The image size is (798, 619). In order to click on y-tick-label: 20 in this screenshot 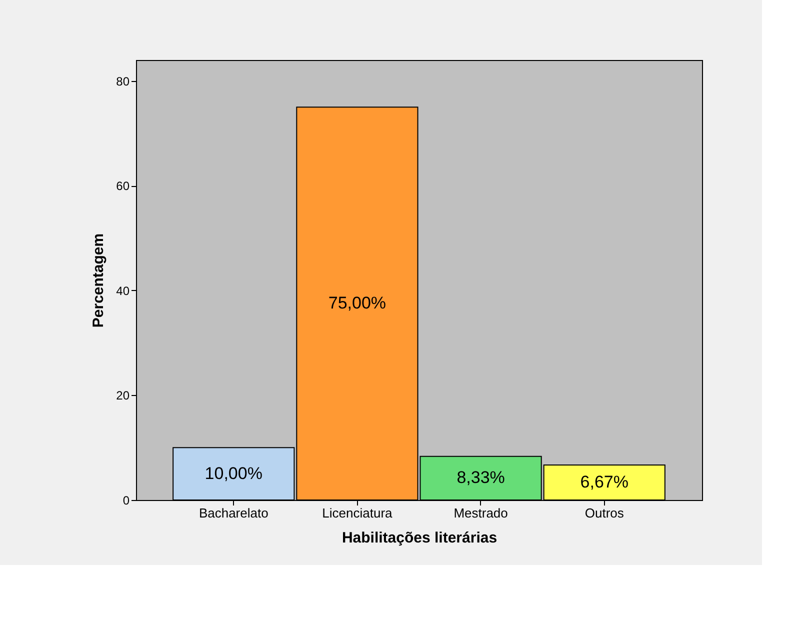, I will do `click(123, 395)`.